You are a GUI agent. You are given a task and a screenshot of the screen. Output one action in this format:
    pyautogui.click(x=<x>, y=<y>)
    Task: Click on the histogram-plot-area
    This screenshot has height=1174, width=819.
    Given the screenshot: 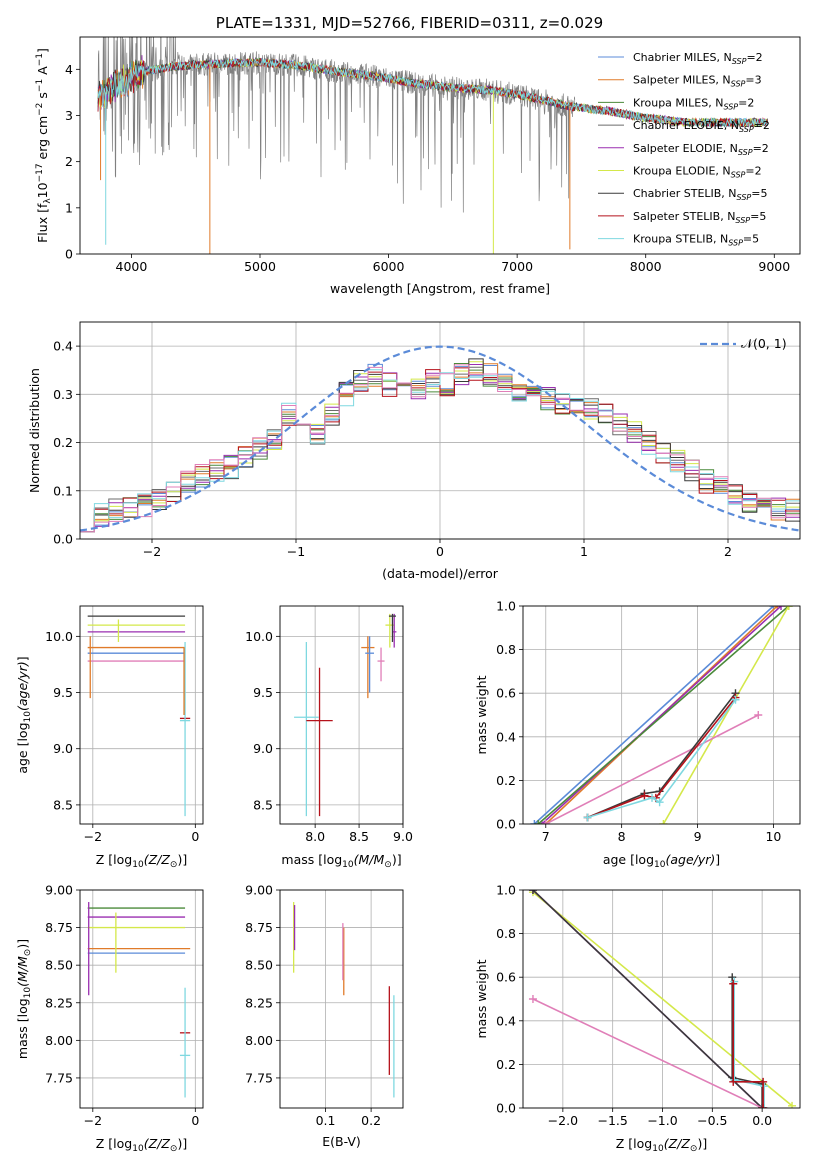 What is the action you would take?
    pyautogui.click(x=440, y=439)
    